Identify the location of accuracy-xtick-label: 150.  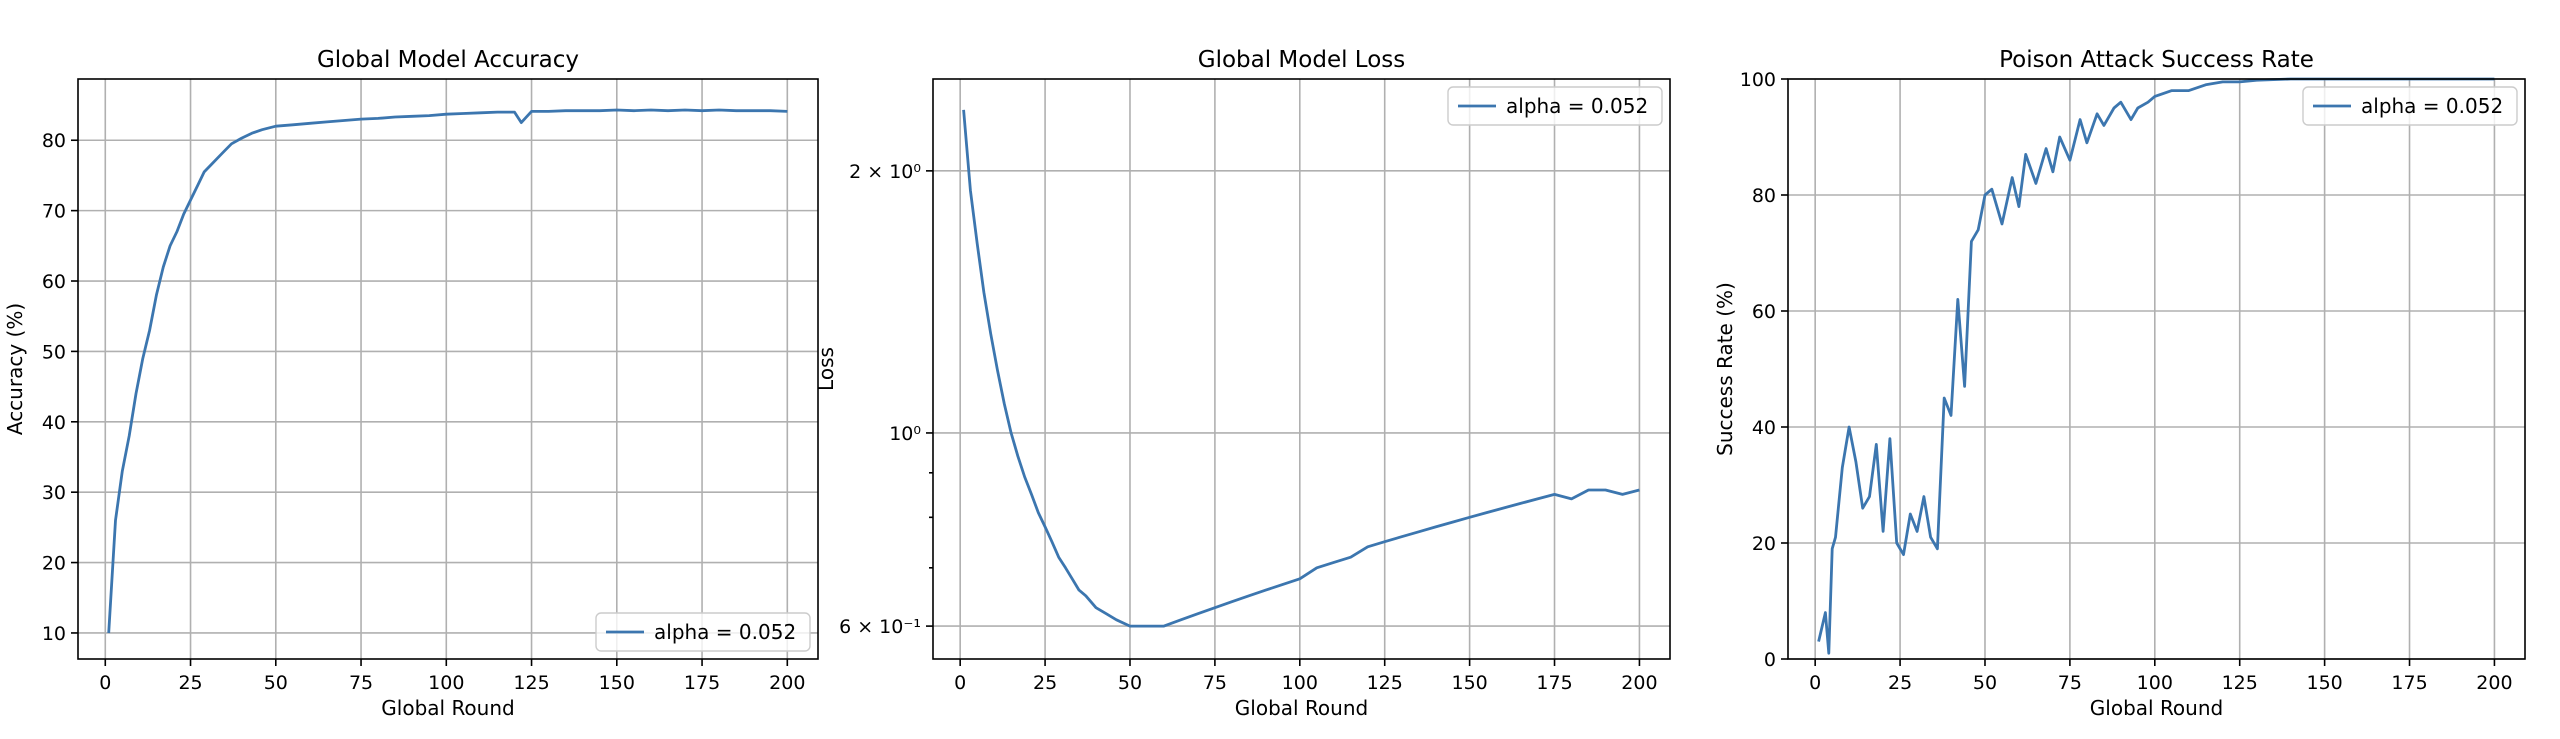
(617, 683).